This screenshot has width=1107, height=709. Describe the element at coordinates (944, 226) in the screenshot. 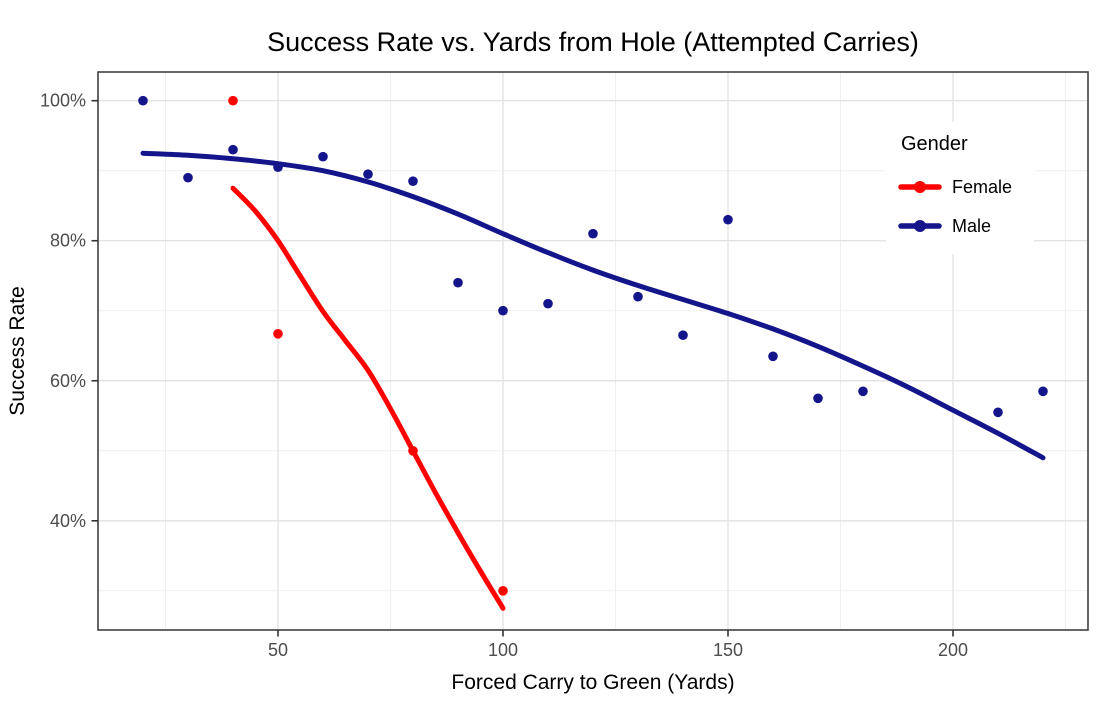

I see `legend-entry-male: Male` at that location.